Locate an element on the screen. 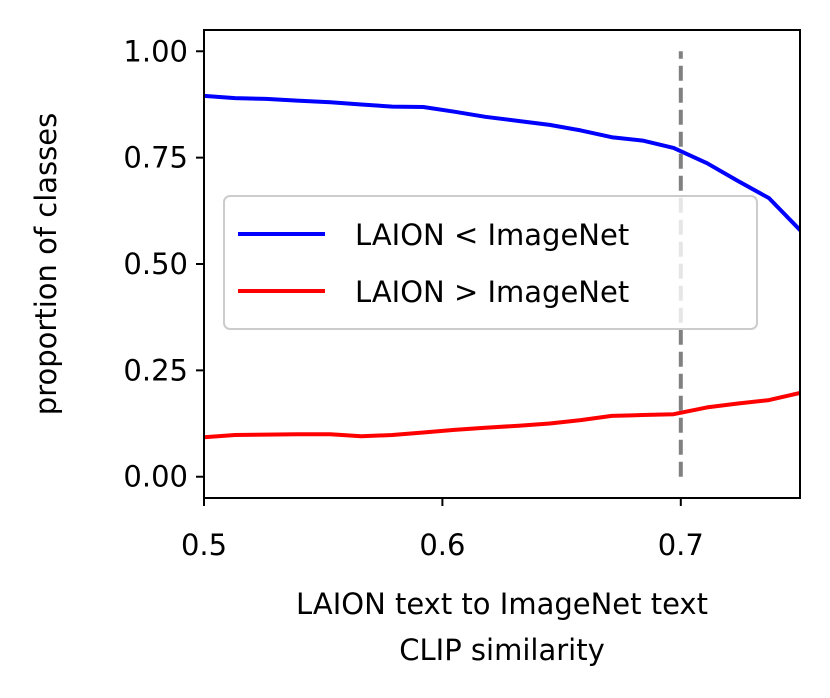 Image resolution: width=830 pixels, height=698 pixels. x-axis-label-line-1: LAION text to ImageNet text is located at coordinates (502, 604).